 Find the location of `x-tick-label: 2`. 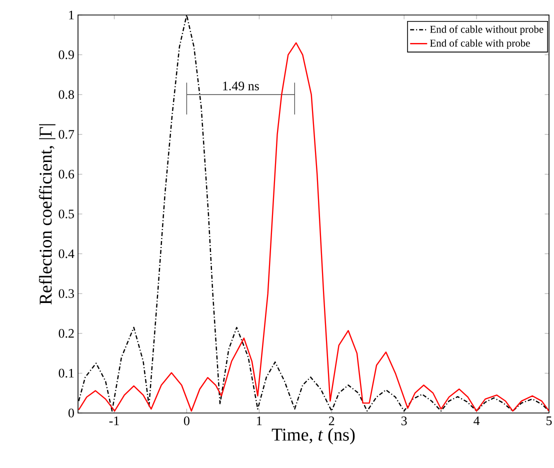

x-tick-label: 2 is located at coordinates (331, 421).